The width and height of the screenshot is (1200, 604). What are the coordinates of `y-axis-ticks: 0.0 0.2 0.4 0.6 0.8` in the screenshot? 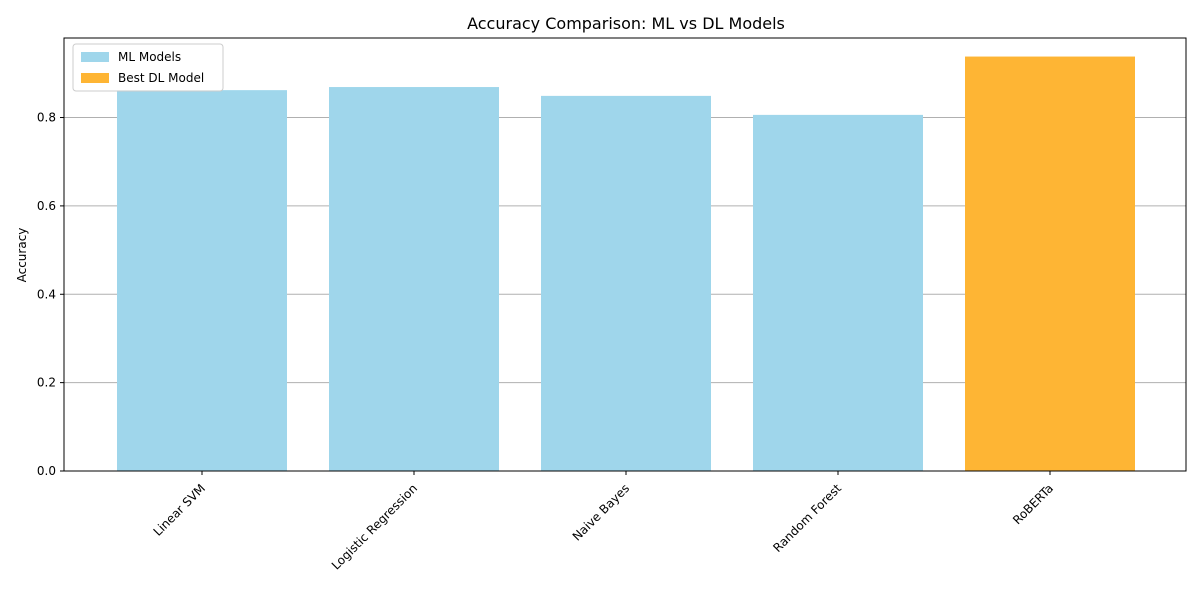 It's located at (50, 294).